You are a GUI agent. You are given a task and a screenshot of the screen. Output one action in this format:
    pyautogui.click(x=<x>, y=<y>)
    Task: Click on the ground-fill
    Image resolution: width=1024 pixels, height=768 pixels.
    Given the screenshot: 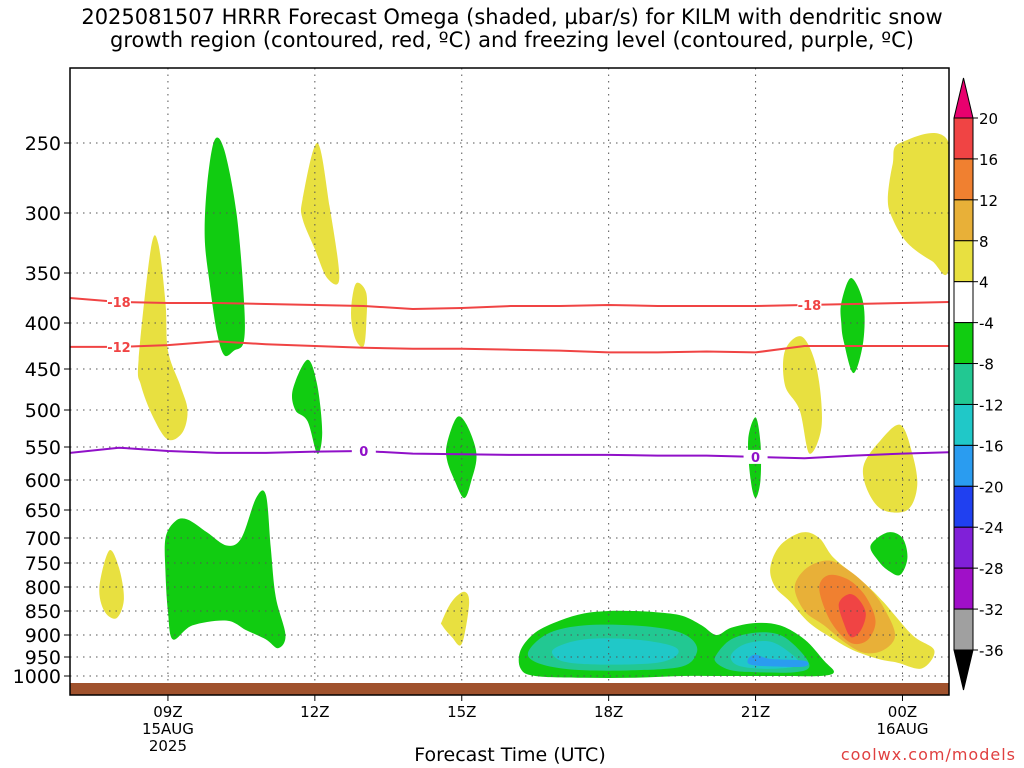 What is the action you would take?
    pyautogui.click(x=509, y=689)
    